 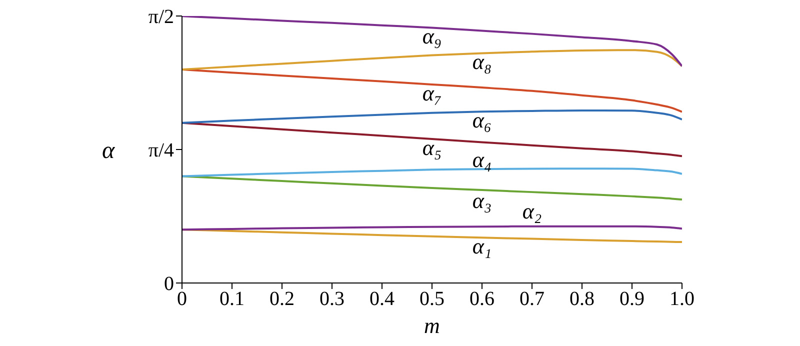 I want to click on series-label: α₅, so click(x=432, y=147).